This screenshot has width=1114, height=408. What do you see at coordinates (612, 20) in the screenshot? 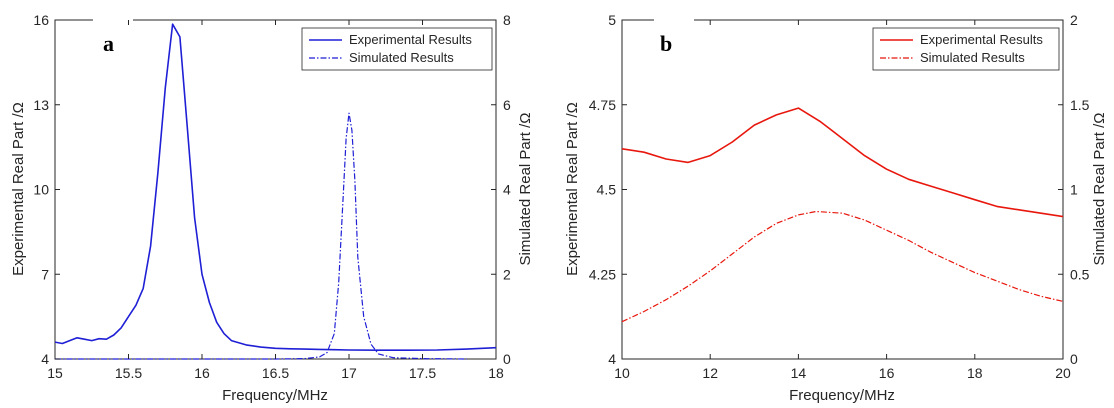
I see `left-y-tick-label: 5` at bounding box center [612, 20].